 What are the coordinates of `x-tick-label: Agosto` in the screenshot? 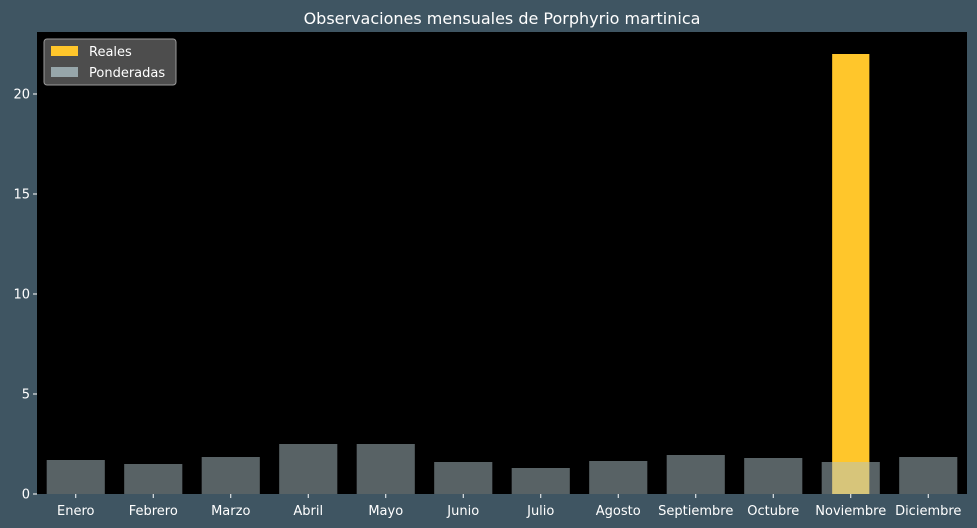 It's located at (618, 511).